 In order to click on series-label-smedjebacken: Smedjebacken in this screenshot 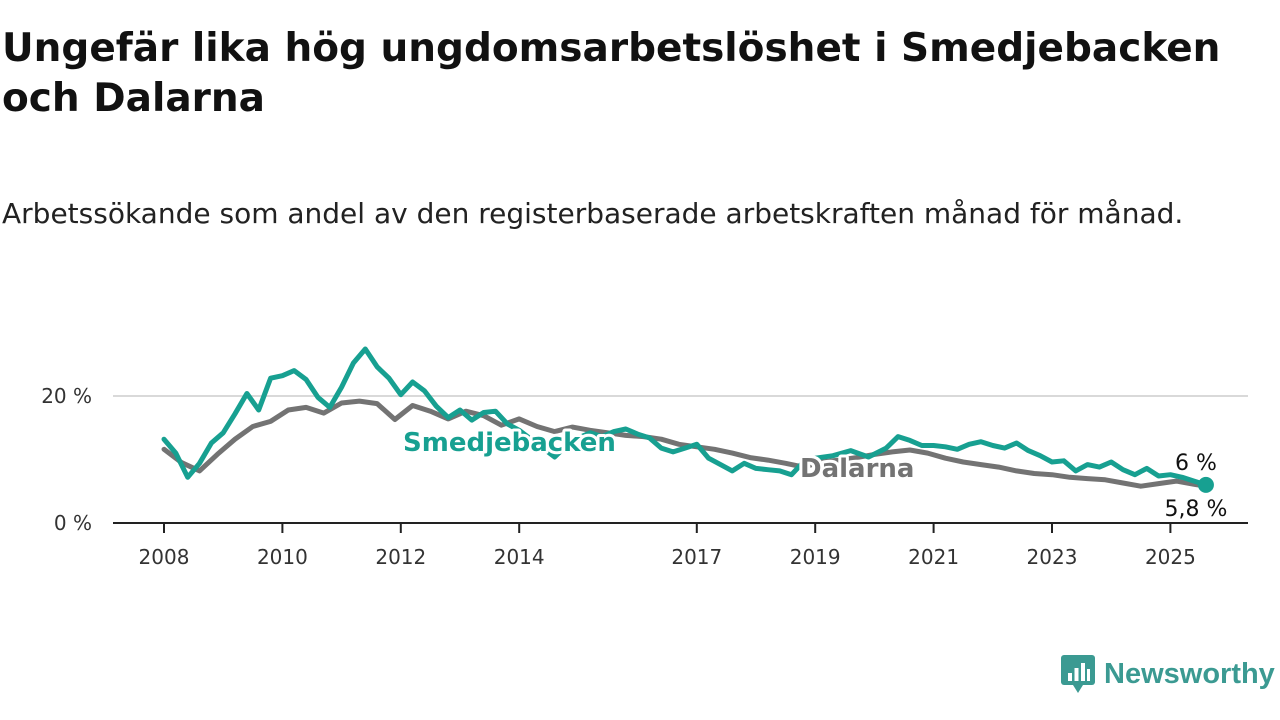, I will do `click(509, 443)`.